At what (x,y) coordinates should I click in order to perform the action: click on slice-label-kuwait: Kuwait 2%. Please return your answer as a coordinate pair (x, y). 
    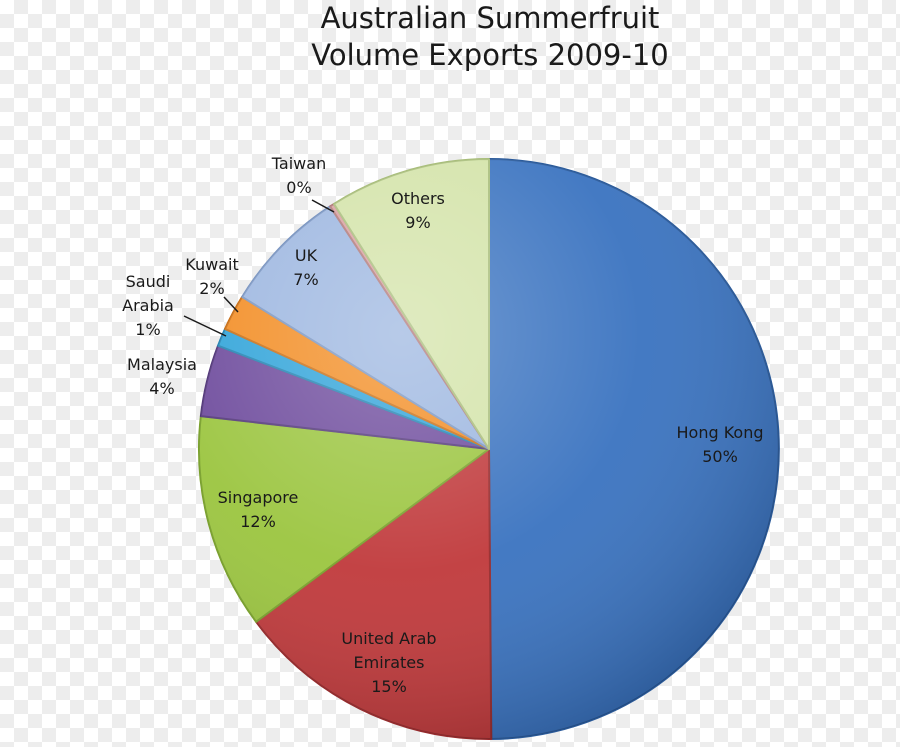
    Looking at the image, I should click on (211, 276).